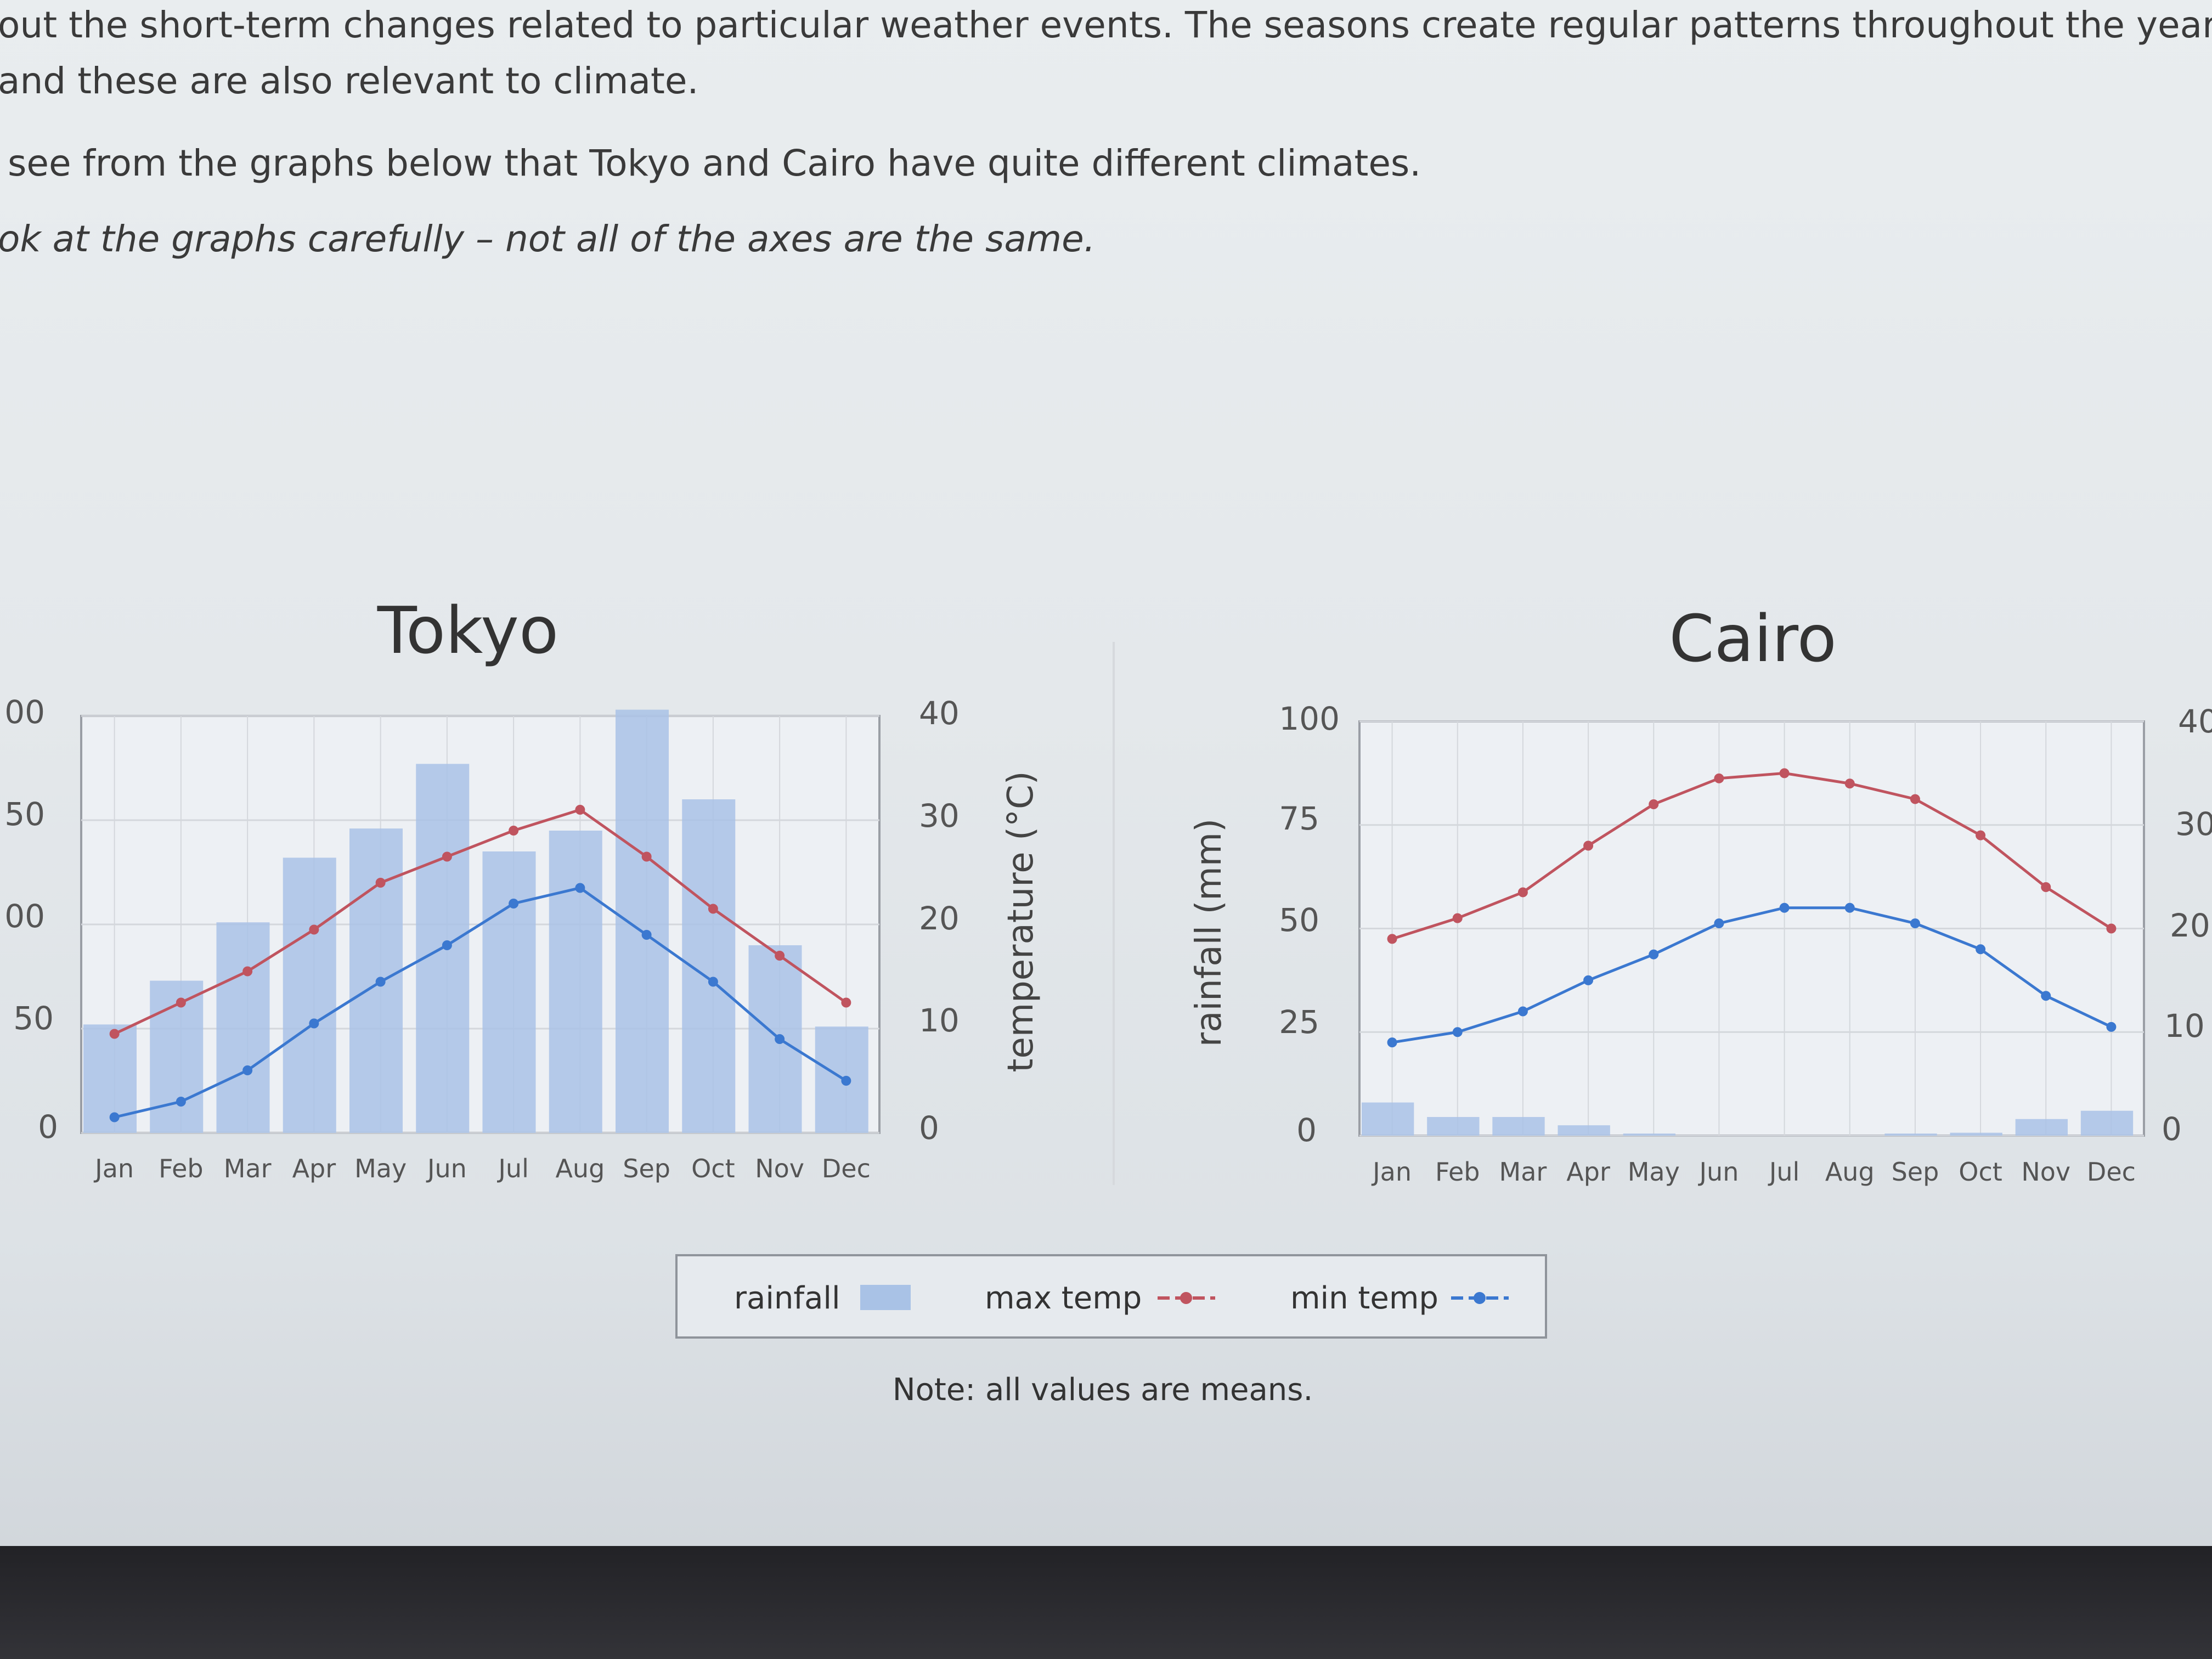 Image resolution: width=2212 pixels, height=1659 pixels. I want to click on tokyo-max-temp-point-apr, so click(314, 929).